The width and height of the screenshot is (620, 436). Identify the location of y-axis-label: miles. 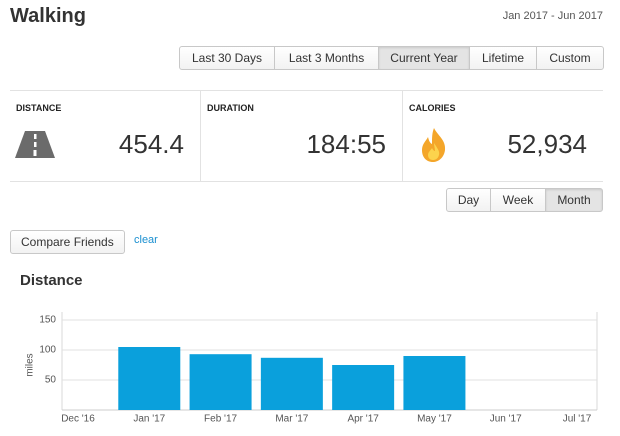
(30, 364).